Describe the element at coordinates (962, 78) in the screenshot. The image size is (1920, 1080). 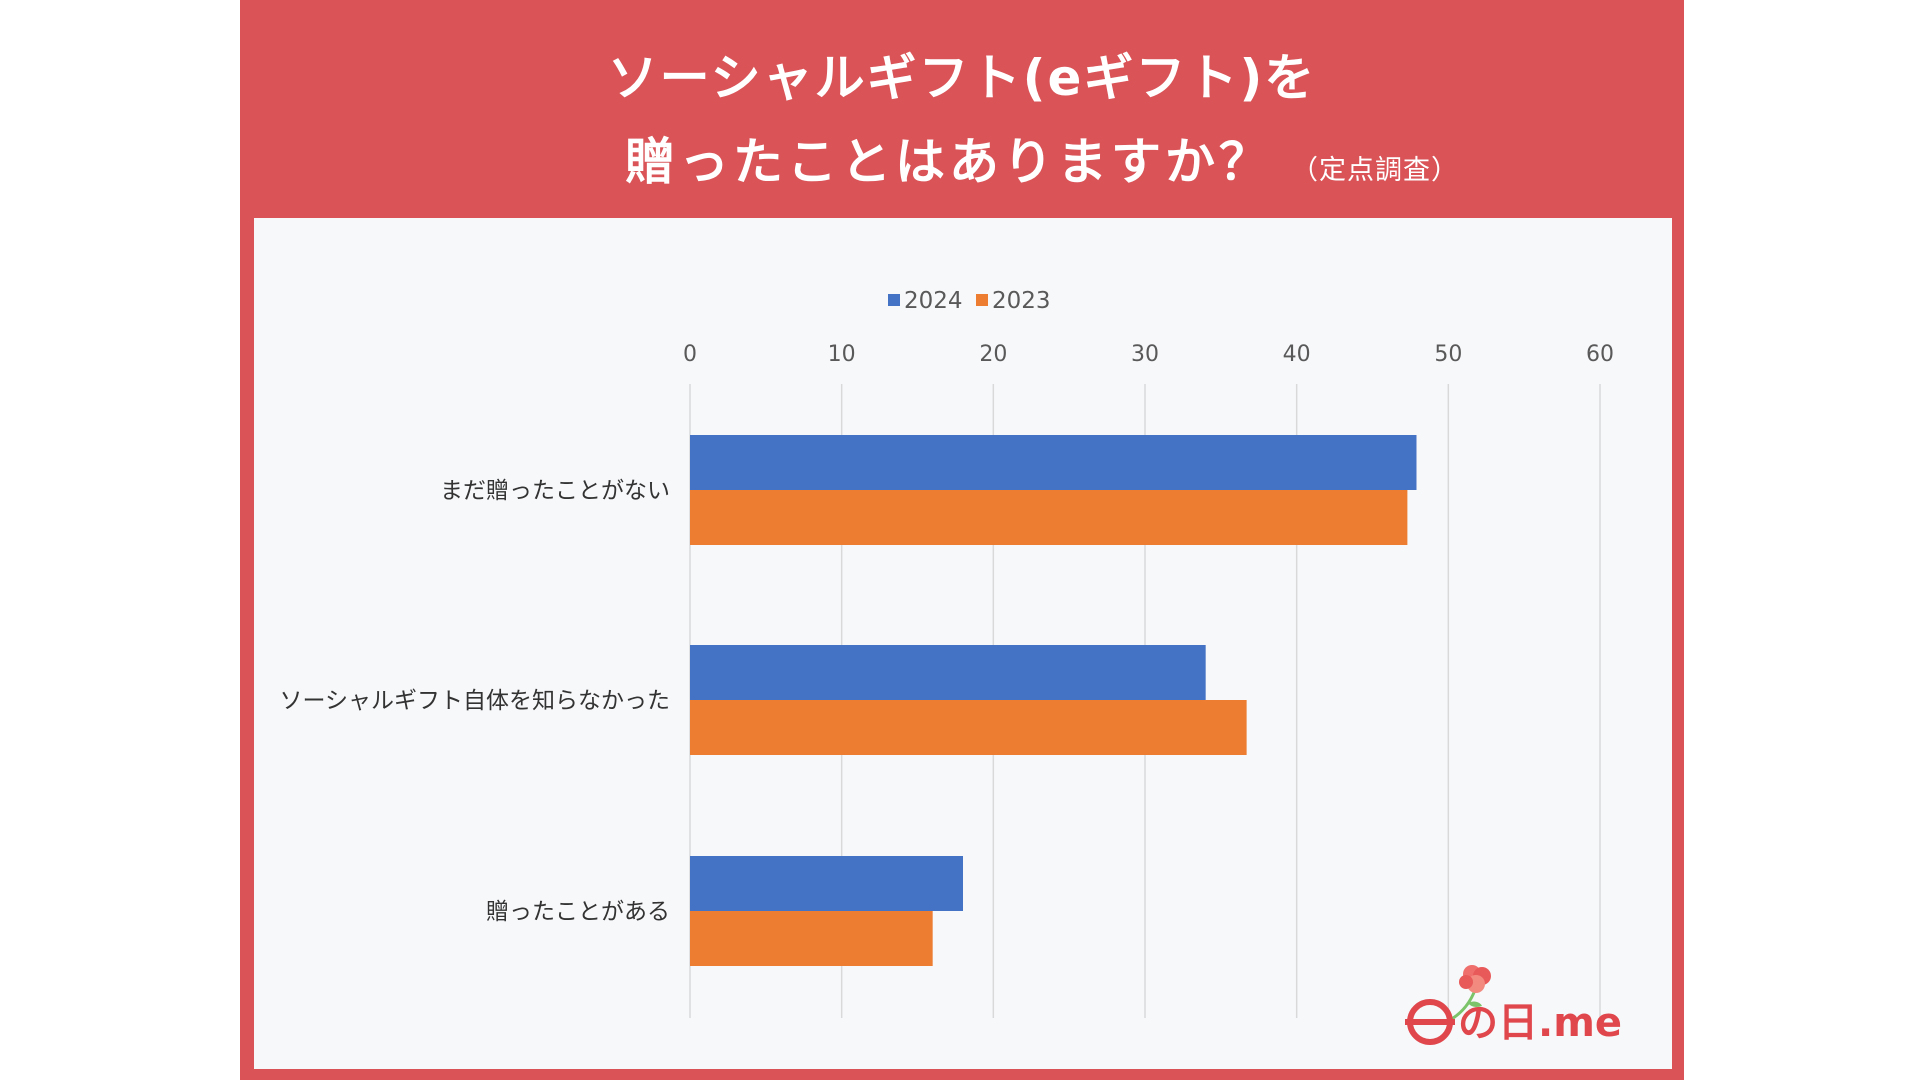
I see `chart-title-line-1: ソーシャルギフト(eギフト)を` at that location.